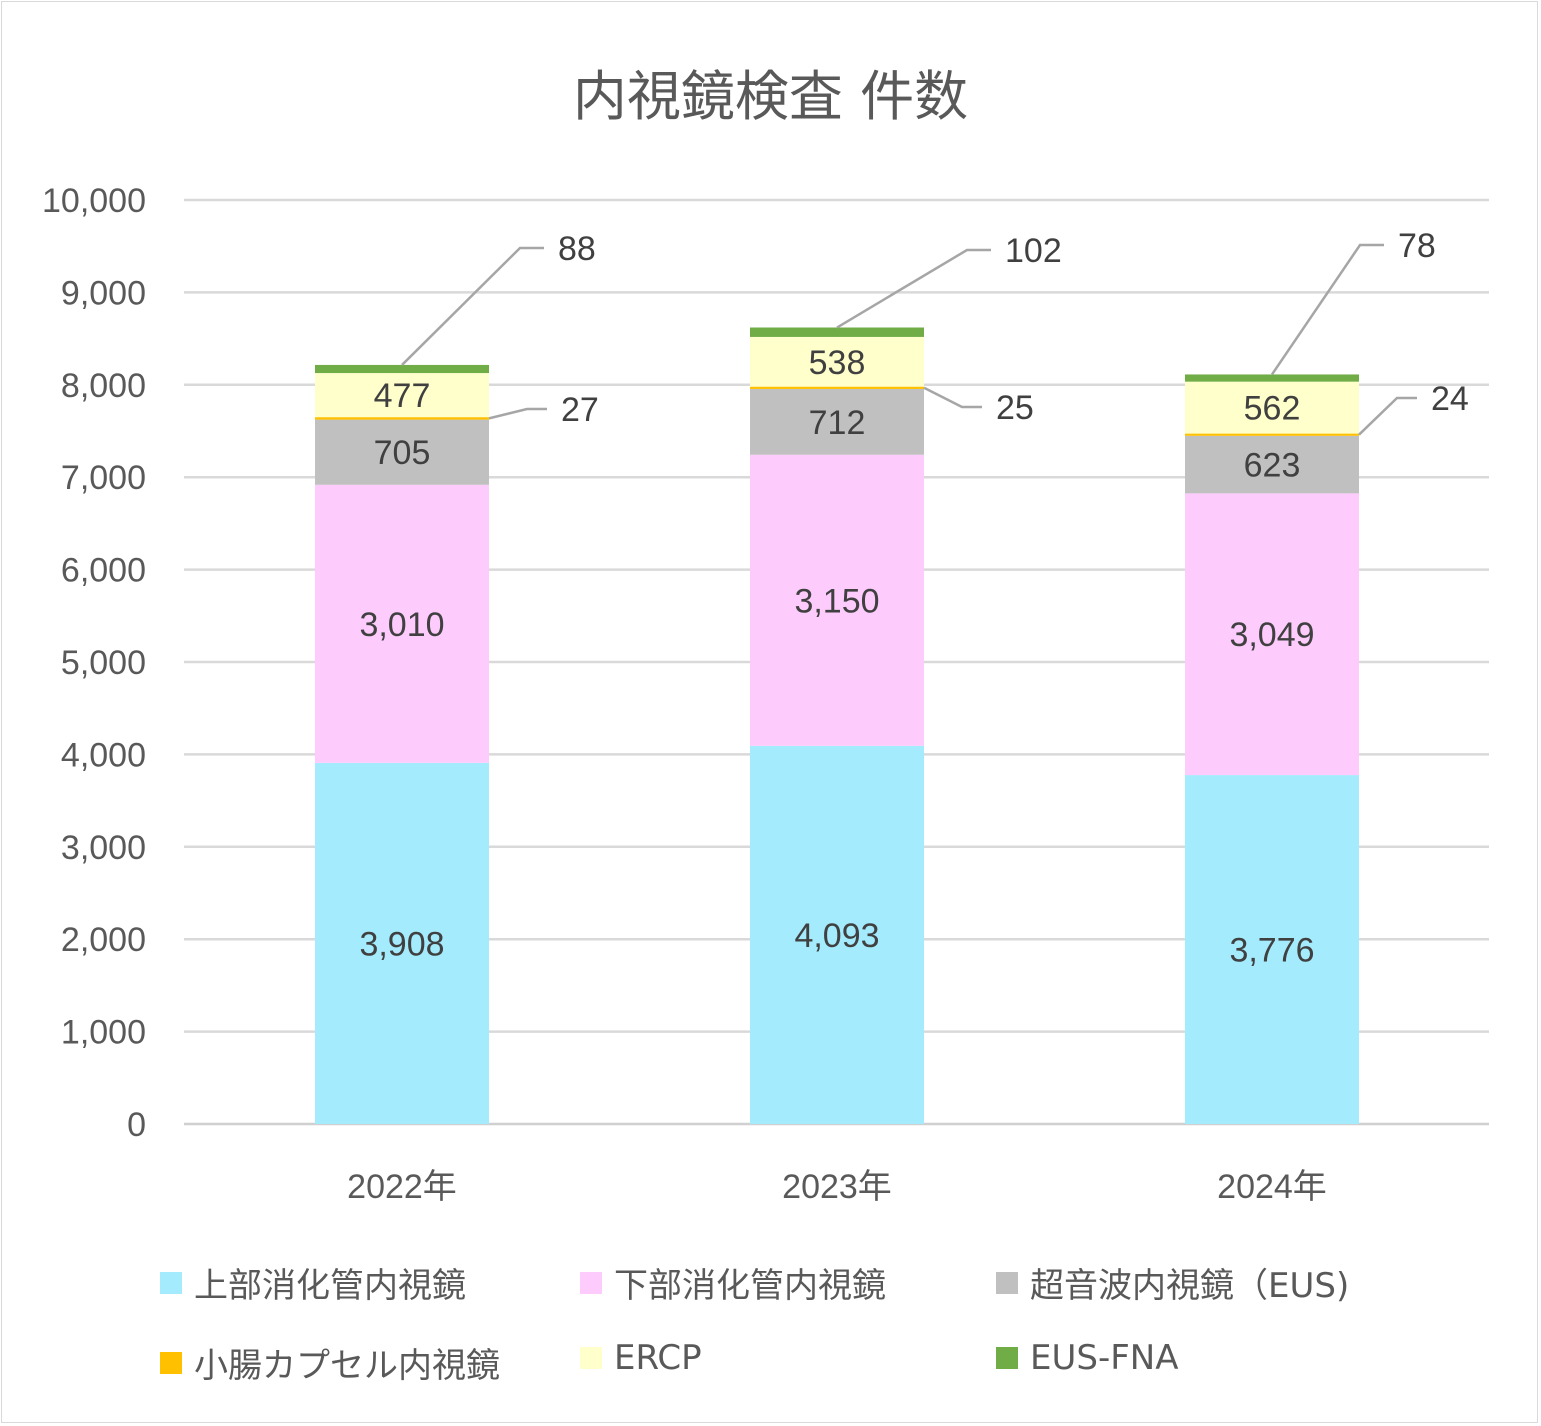 This screenshot has width=1541, height=1426. I want to click on data-label: 27, so click(580, 410).